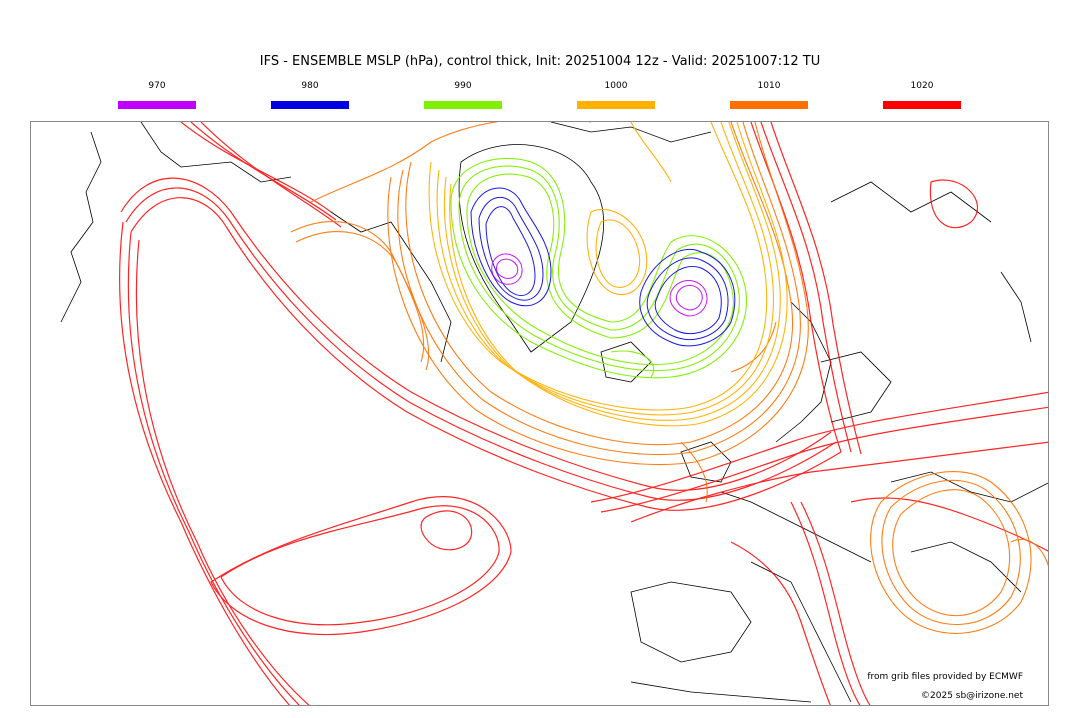  I want to click on legend-label: 980, so click(310, 86).